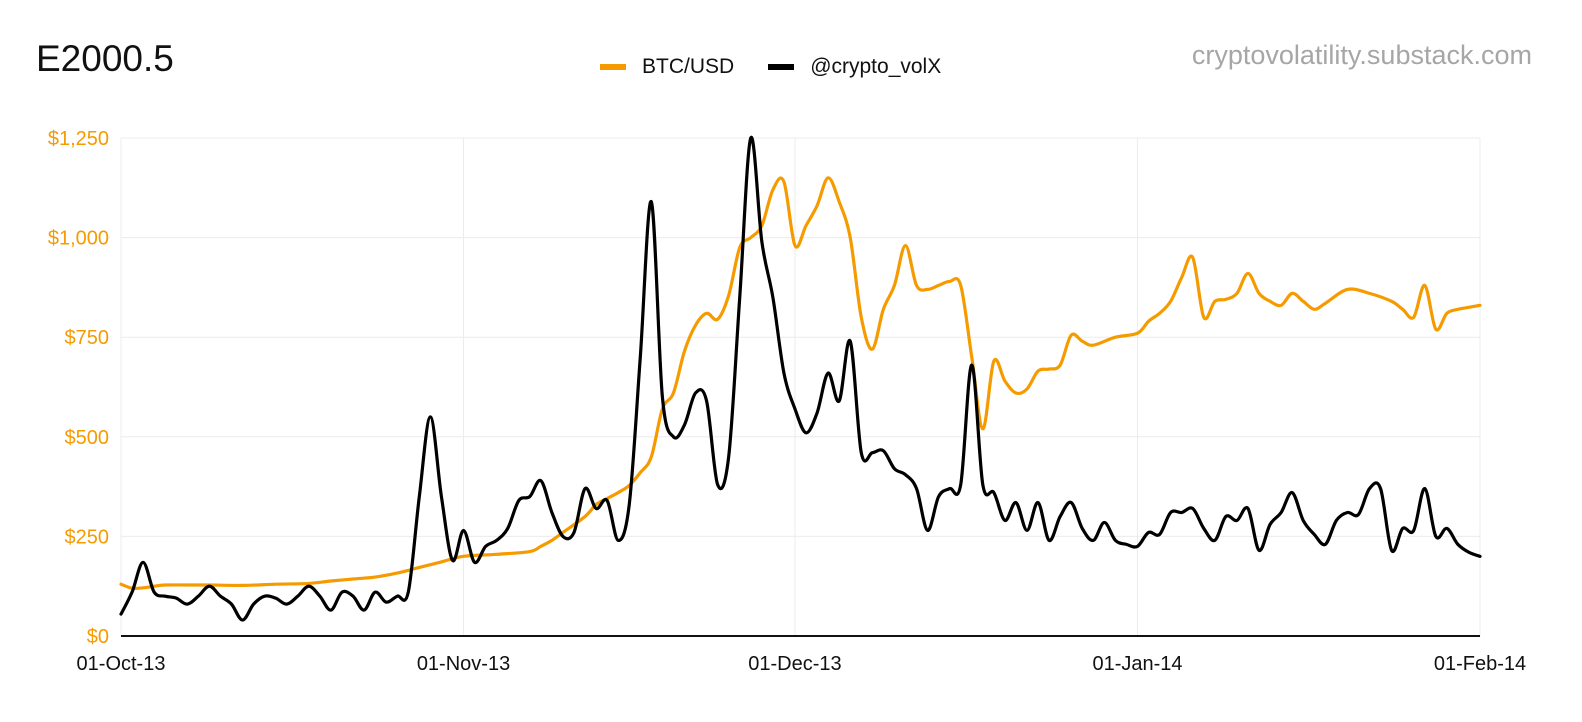 This screenshot has width=1582, height=722. I want to click on source-watermark: cryptovolatility.substack.com, so click(1361, 55).